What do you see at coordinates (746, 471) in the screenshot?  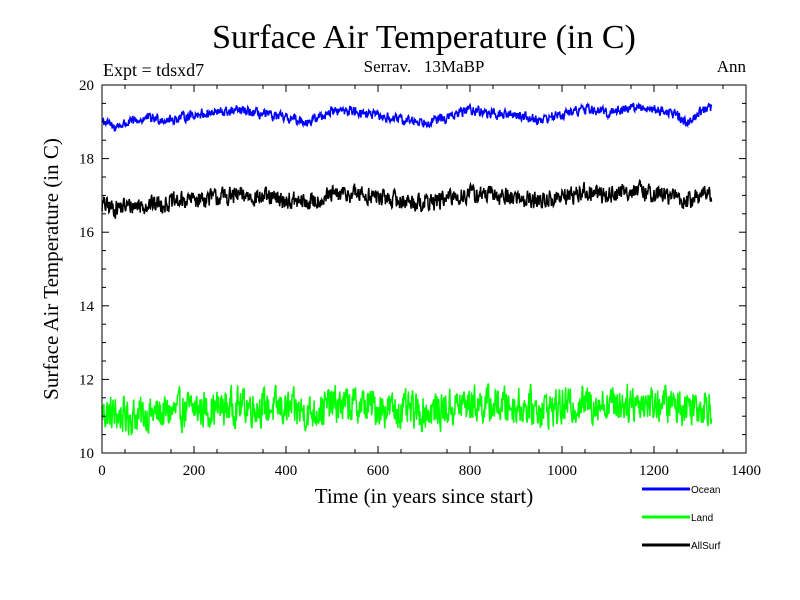 I see `x-tick-label: 1400` at bounding box center [746, 471].